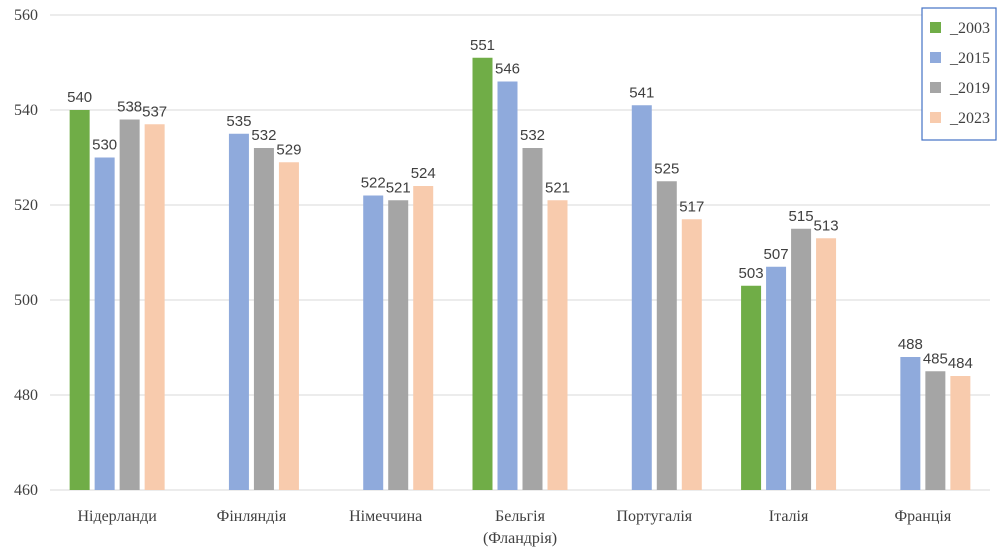  What do you see at coordinates (935, 117) in the screenshot?
I see `legend-swatch-2023` at bounding box center [935, 117].